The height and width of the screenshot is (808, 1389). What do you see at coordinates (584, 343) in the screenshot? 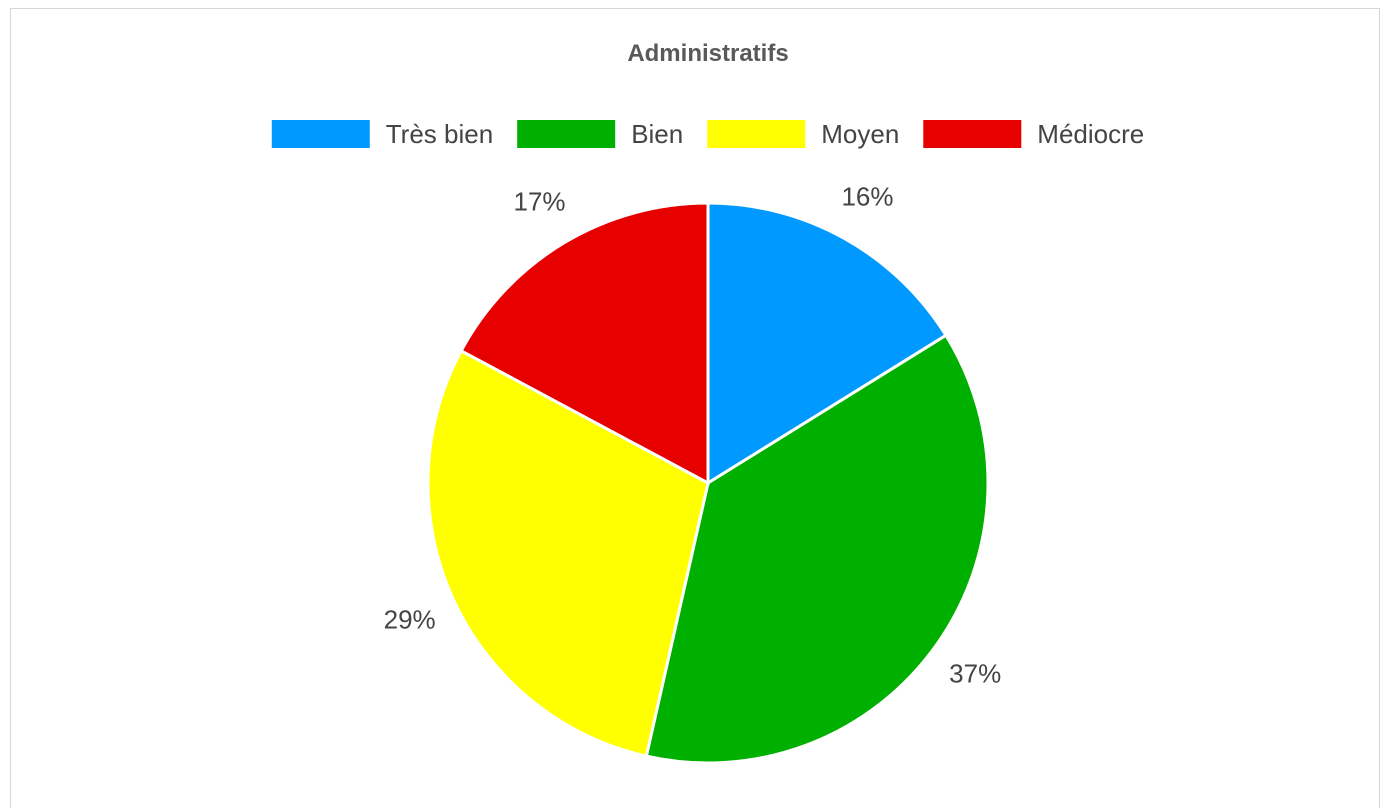
I see `pie-slice-mediocre` at bounding box center [584, 343].